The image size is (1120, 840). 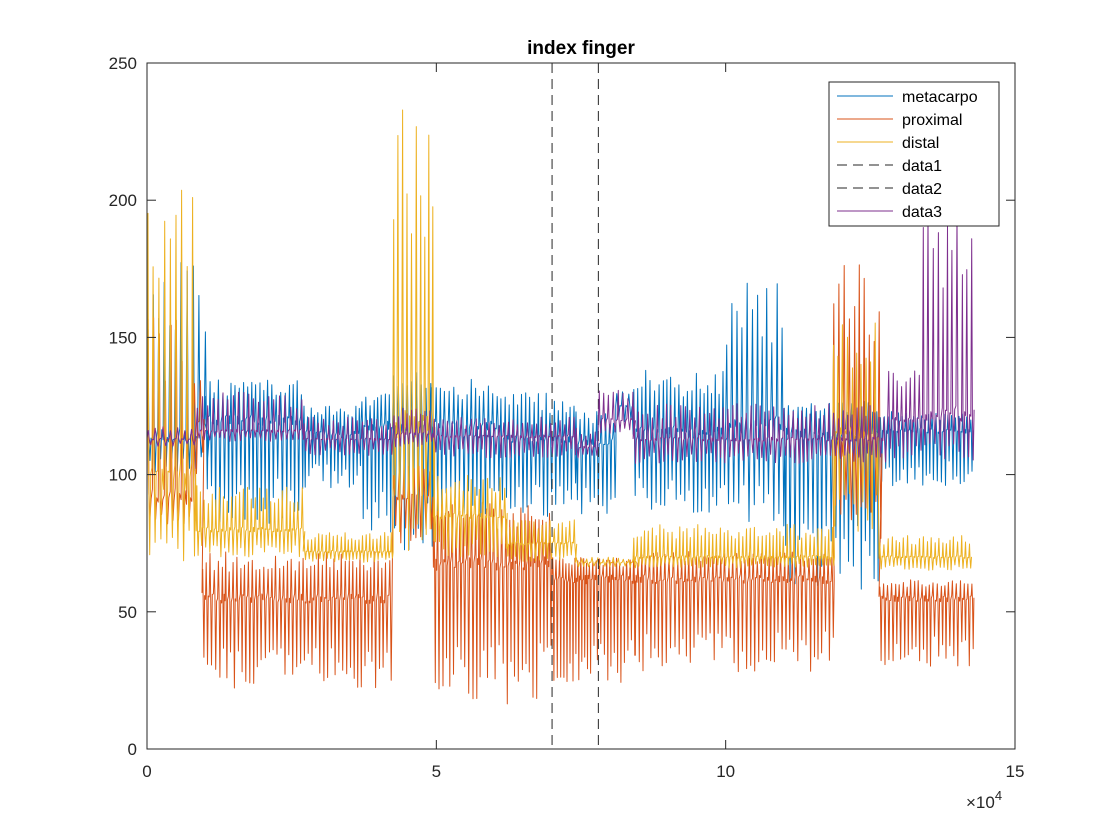 I want to click on legend-box, so click(x=914, y=154).